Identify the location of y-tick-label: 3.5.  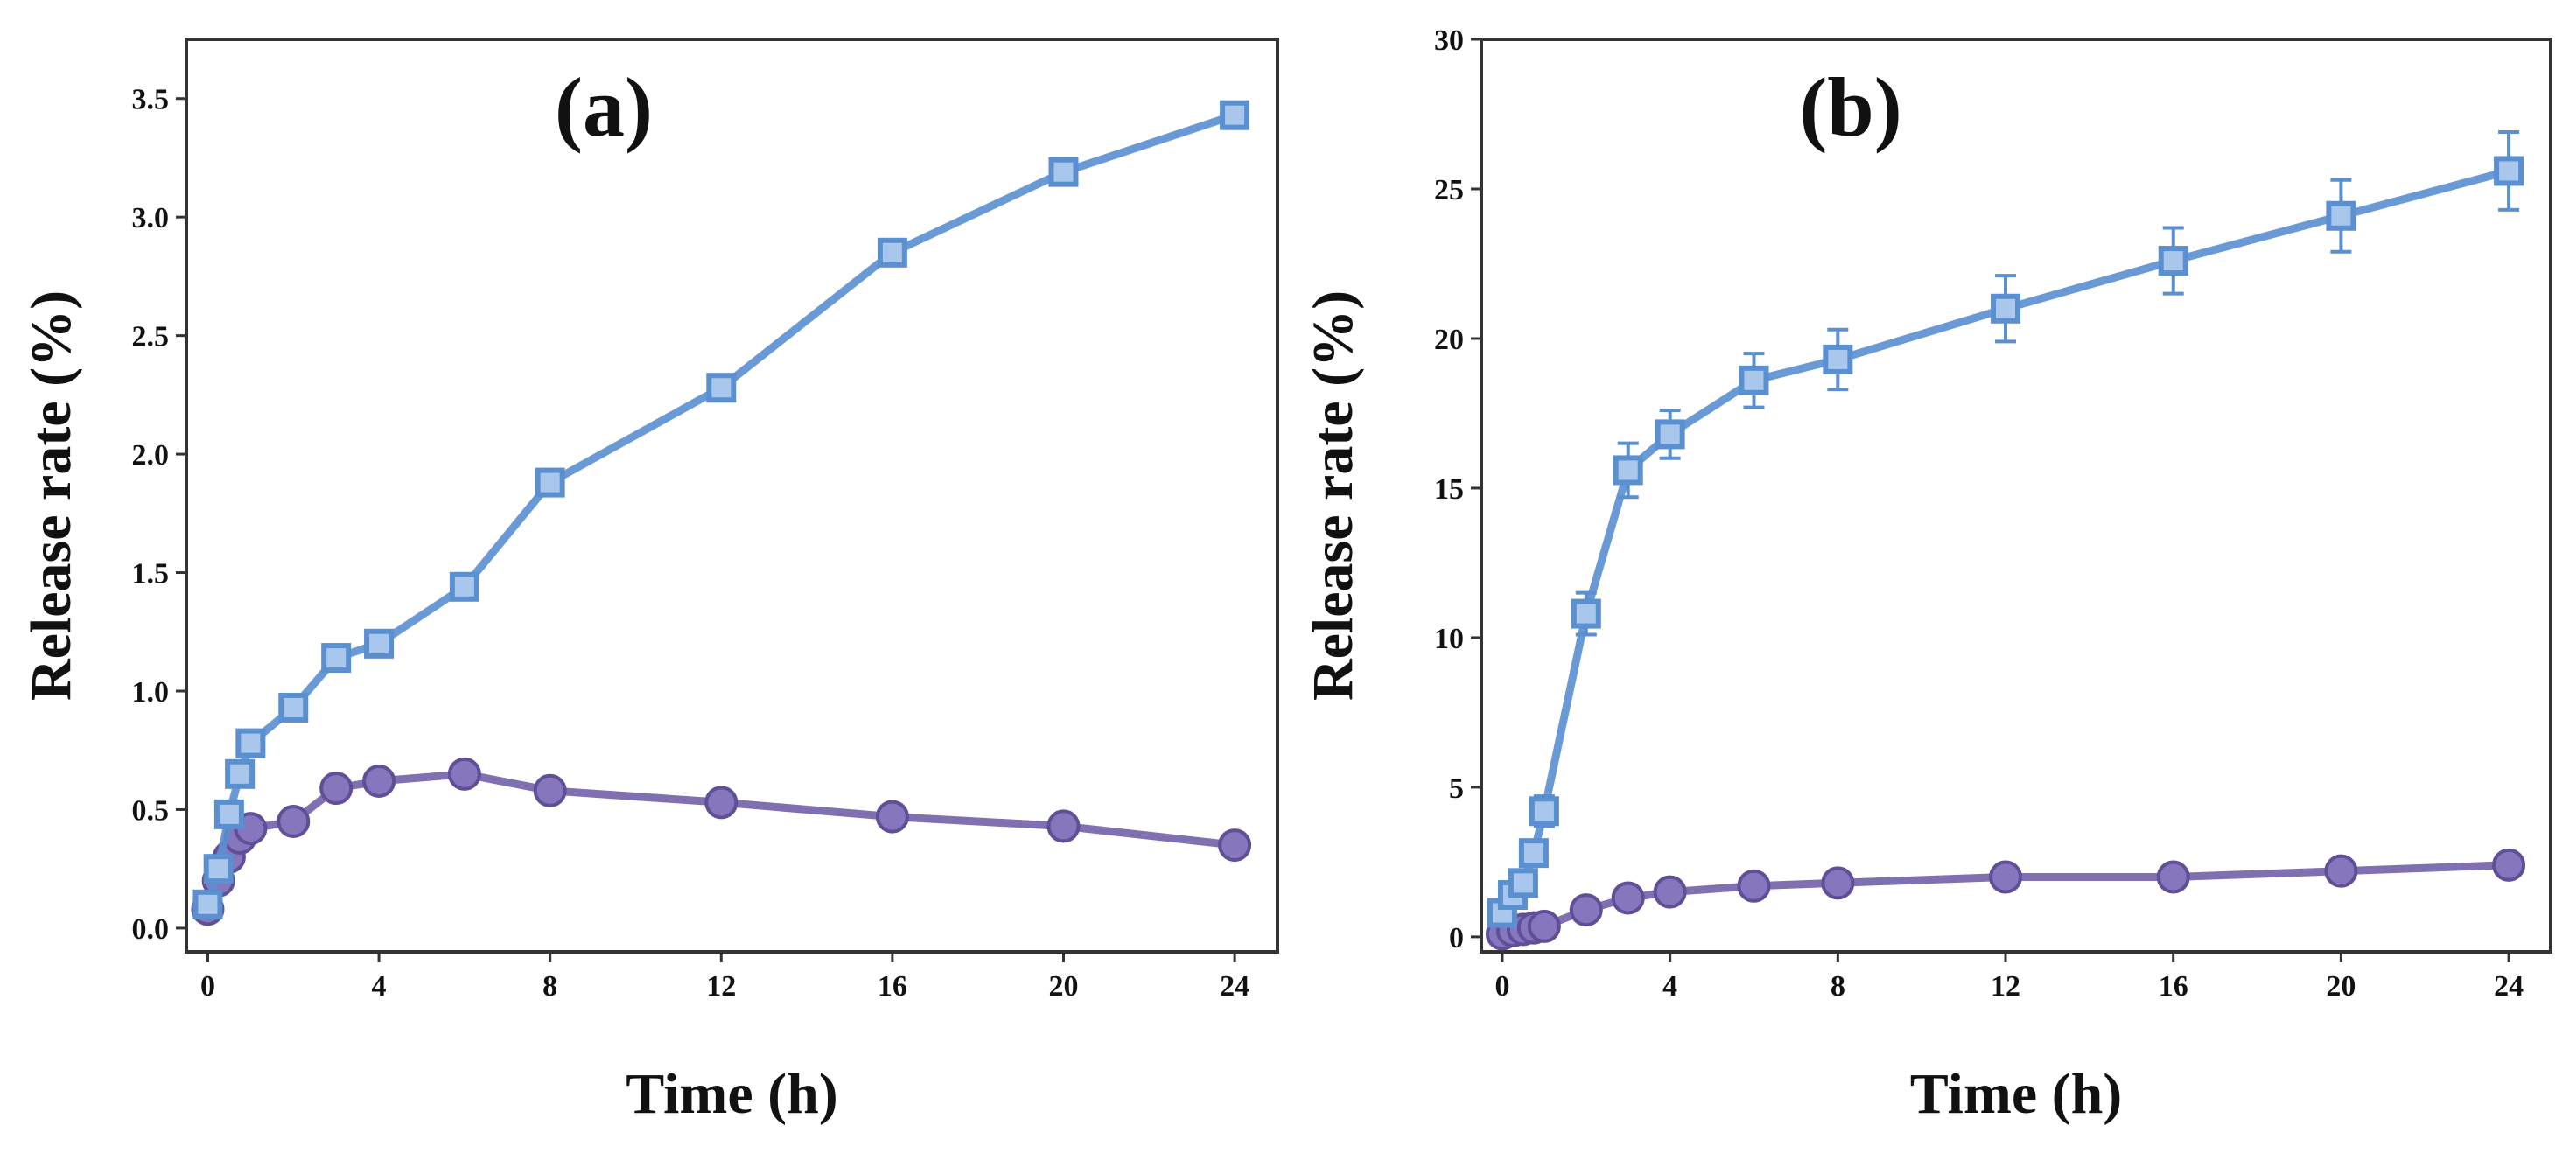
(151, 100).